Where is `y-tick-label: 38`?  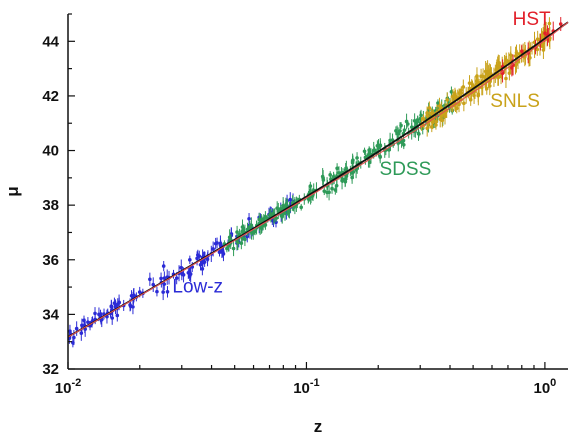 y-tick-label: 38 is located at coordinates (50, 205).